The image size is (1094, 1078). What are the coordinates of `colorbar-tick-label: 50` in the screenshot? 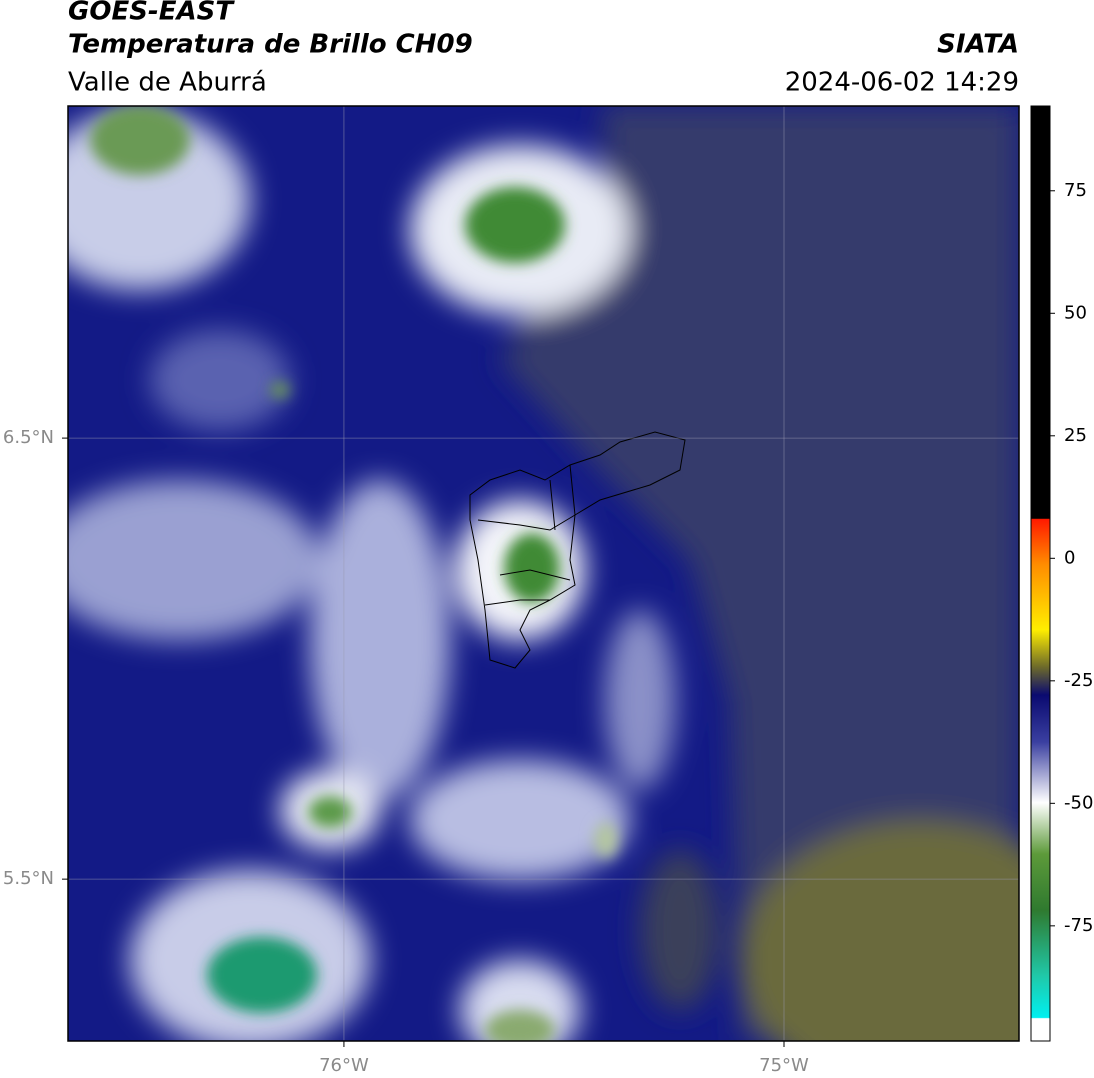 It's located at (1075, 312).